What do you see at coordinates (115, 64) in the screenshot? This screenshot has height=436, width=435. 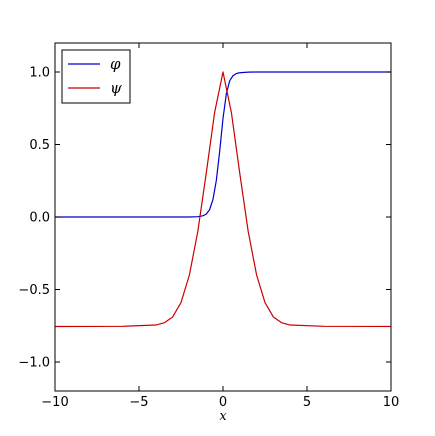 I see `legend-label-0: φ` at bounding box center [115, 64].